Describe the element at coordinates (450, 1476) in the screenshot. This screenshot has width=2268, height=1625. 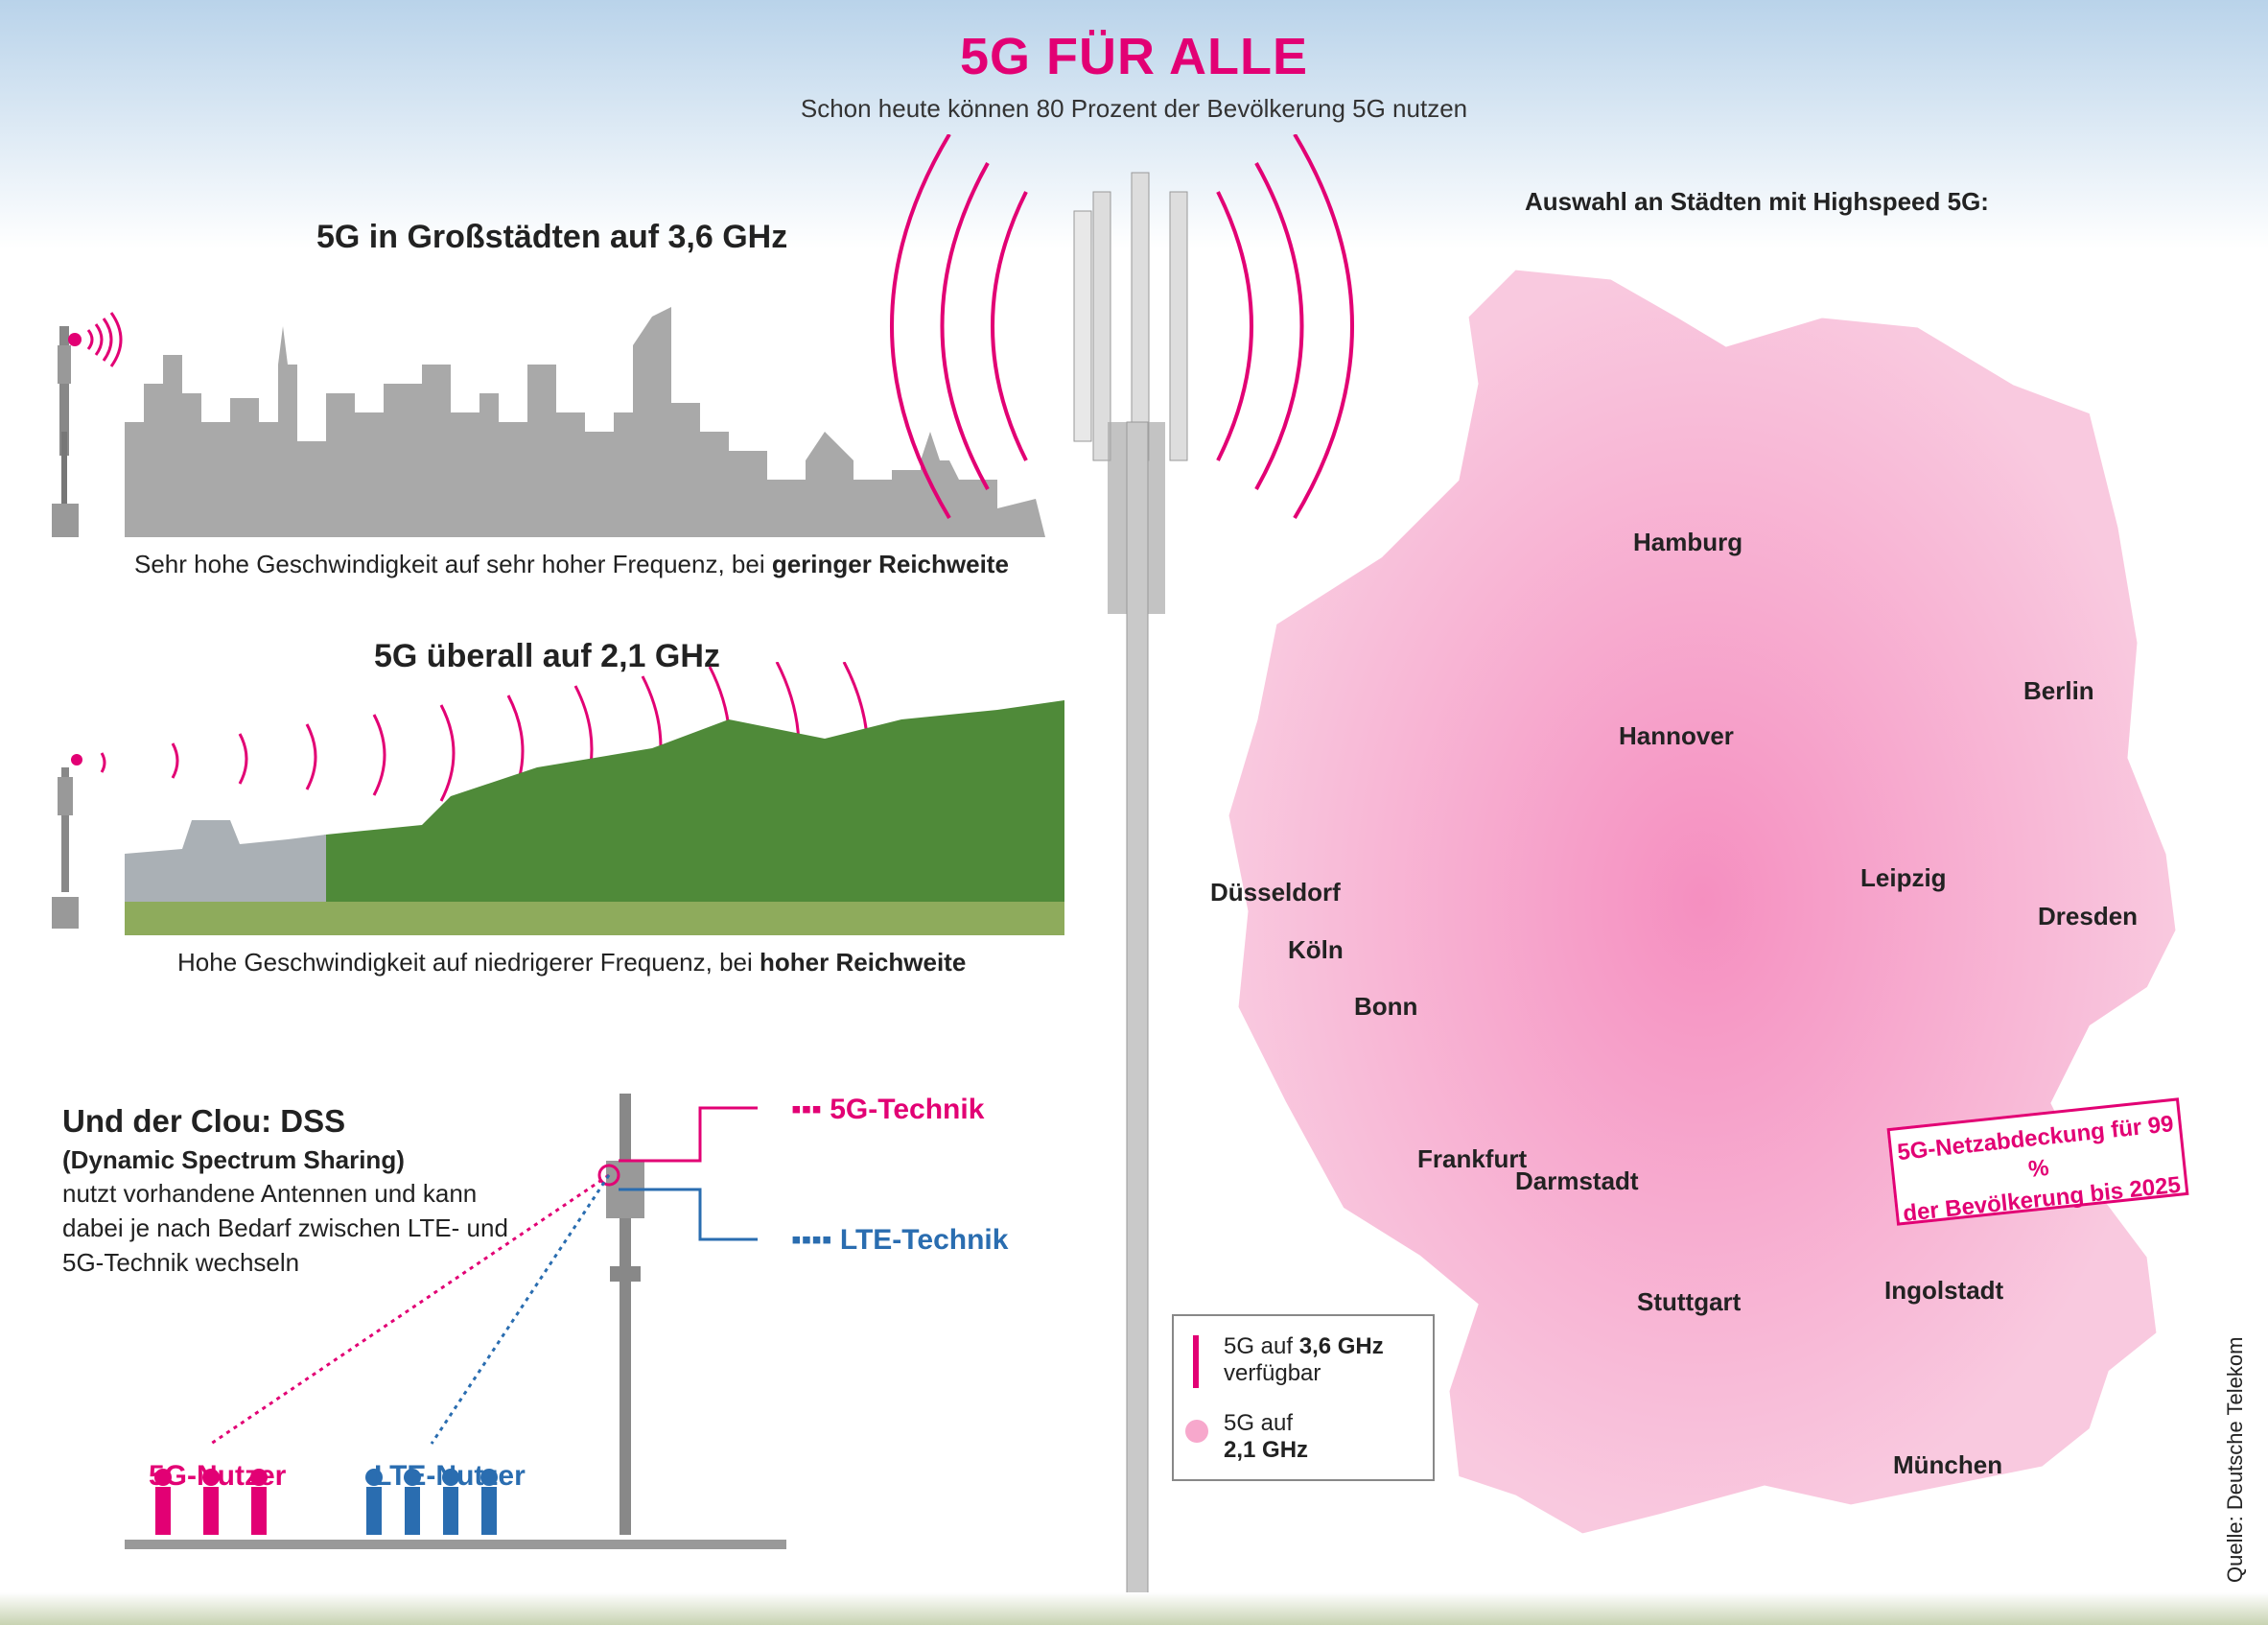
I see `label-lte-nutzer: LTE-Nutzer` at that location.